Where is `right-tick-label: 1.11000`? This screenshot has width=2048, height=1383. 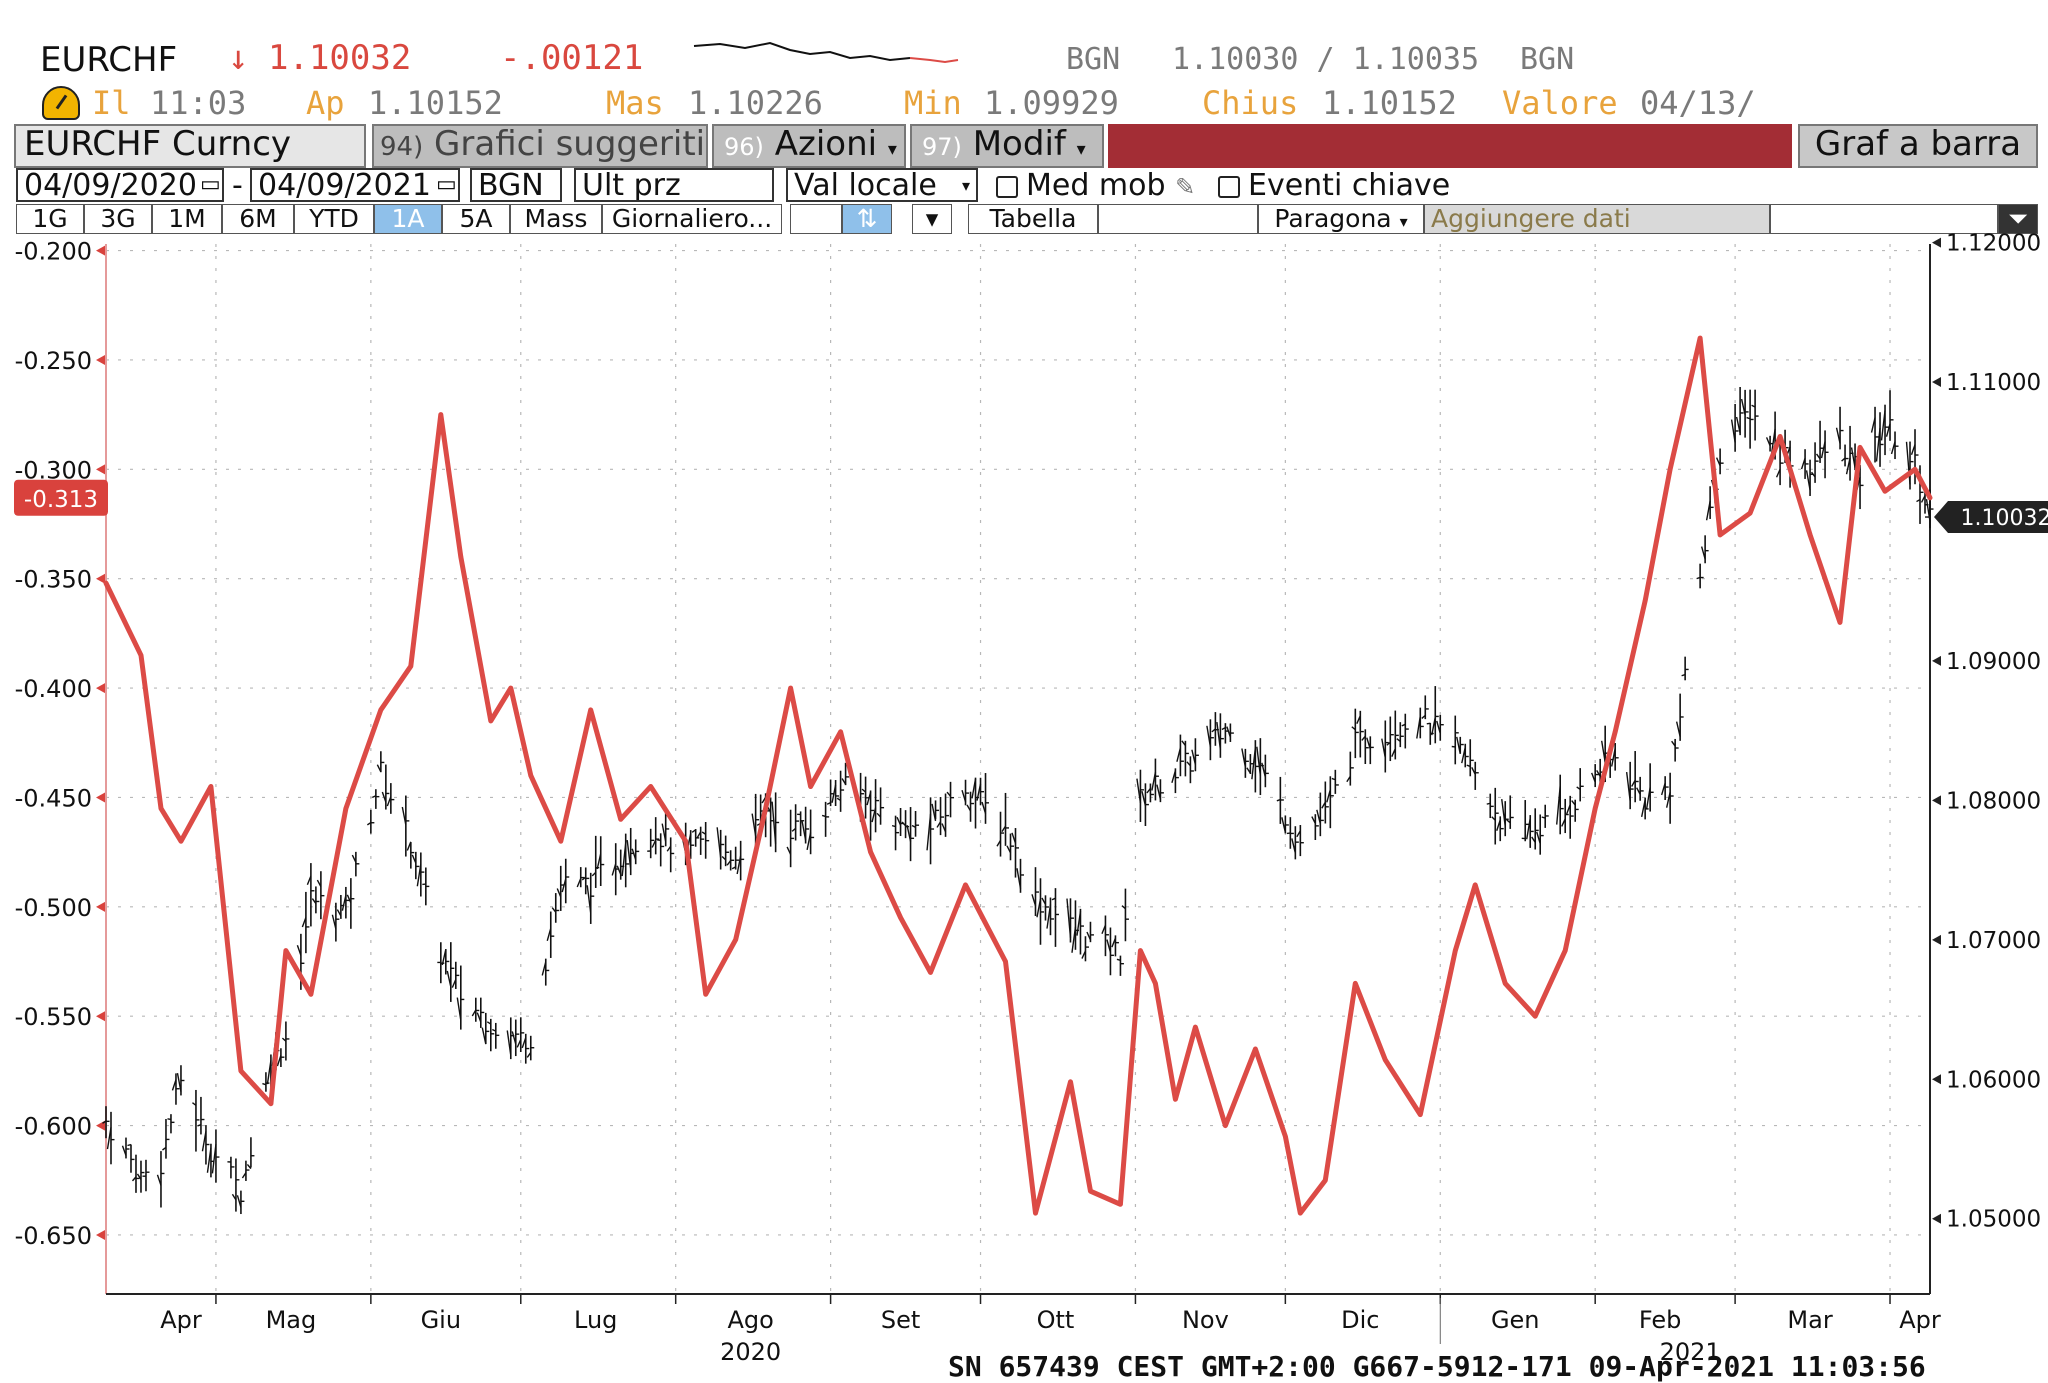
right-tick-label: 1.11000 is located at coordinates (1993, 383).